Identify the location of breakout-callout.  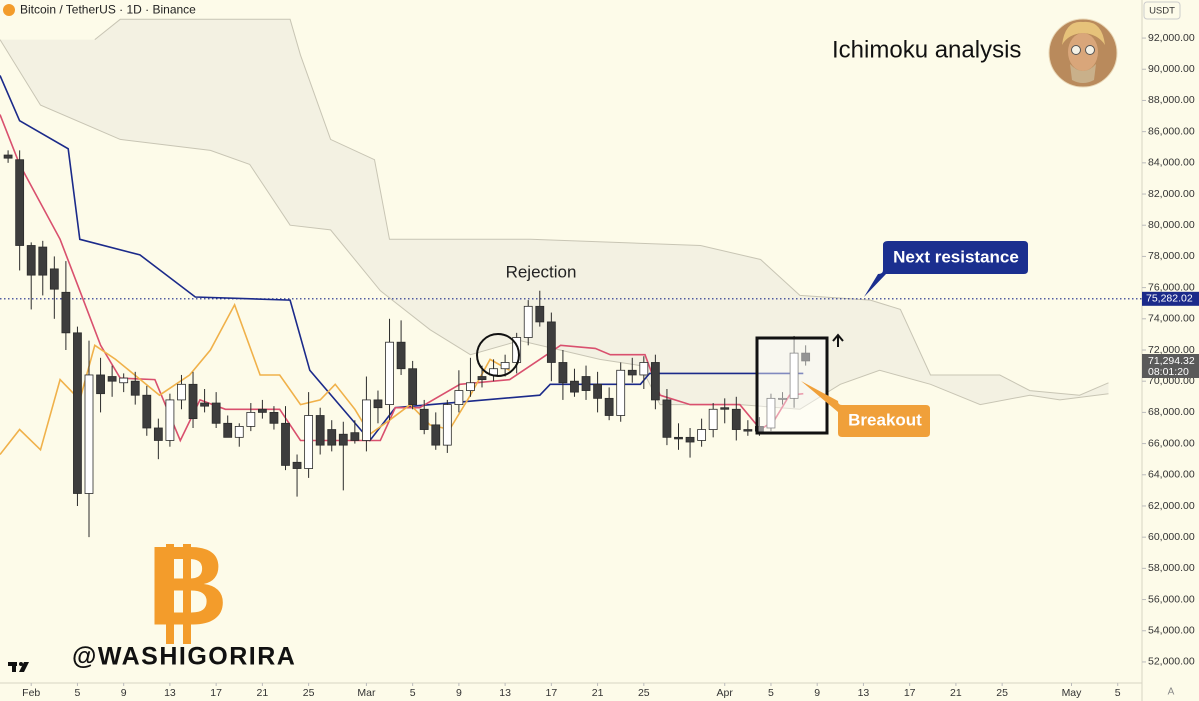
(865, 409).